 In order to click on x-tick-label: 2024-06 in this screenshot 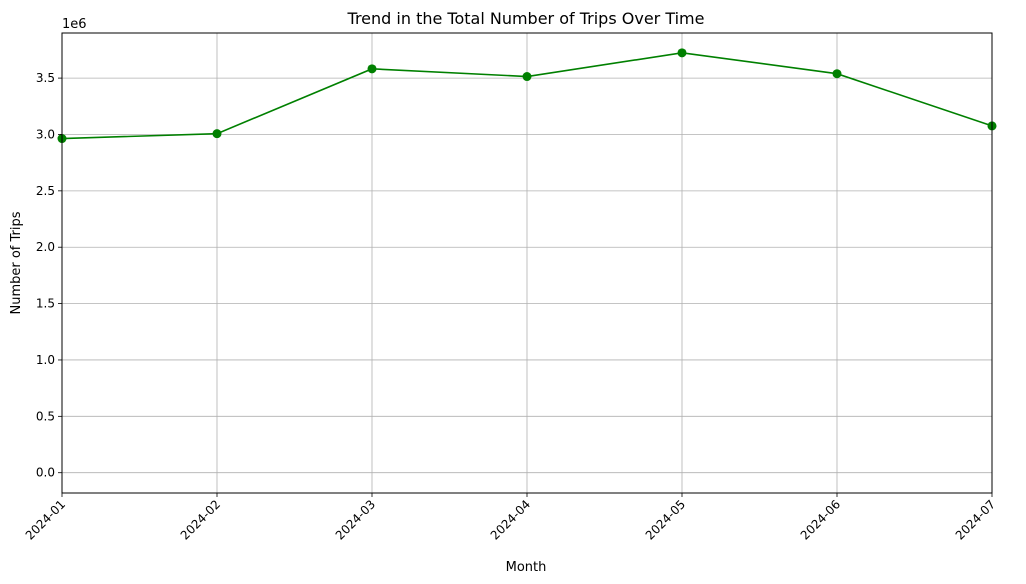, I will do `click(820, 519)`.